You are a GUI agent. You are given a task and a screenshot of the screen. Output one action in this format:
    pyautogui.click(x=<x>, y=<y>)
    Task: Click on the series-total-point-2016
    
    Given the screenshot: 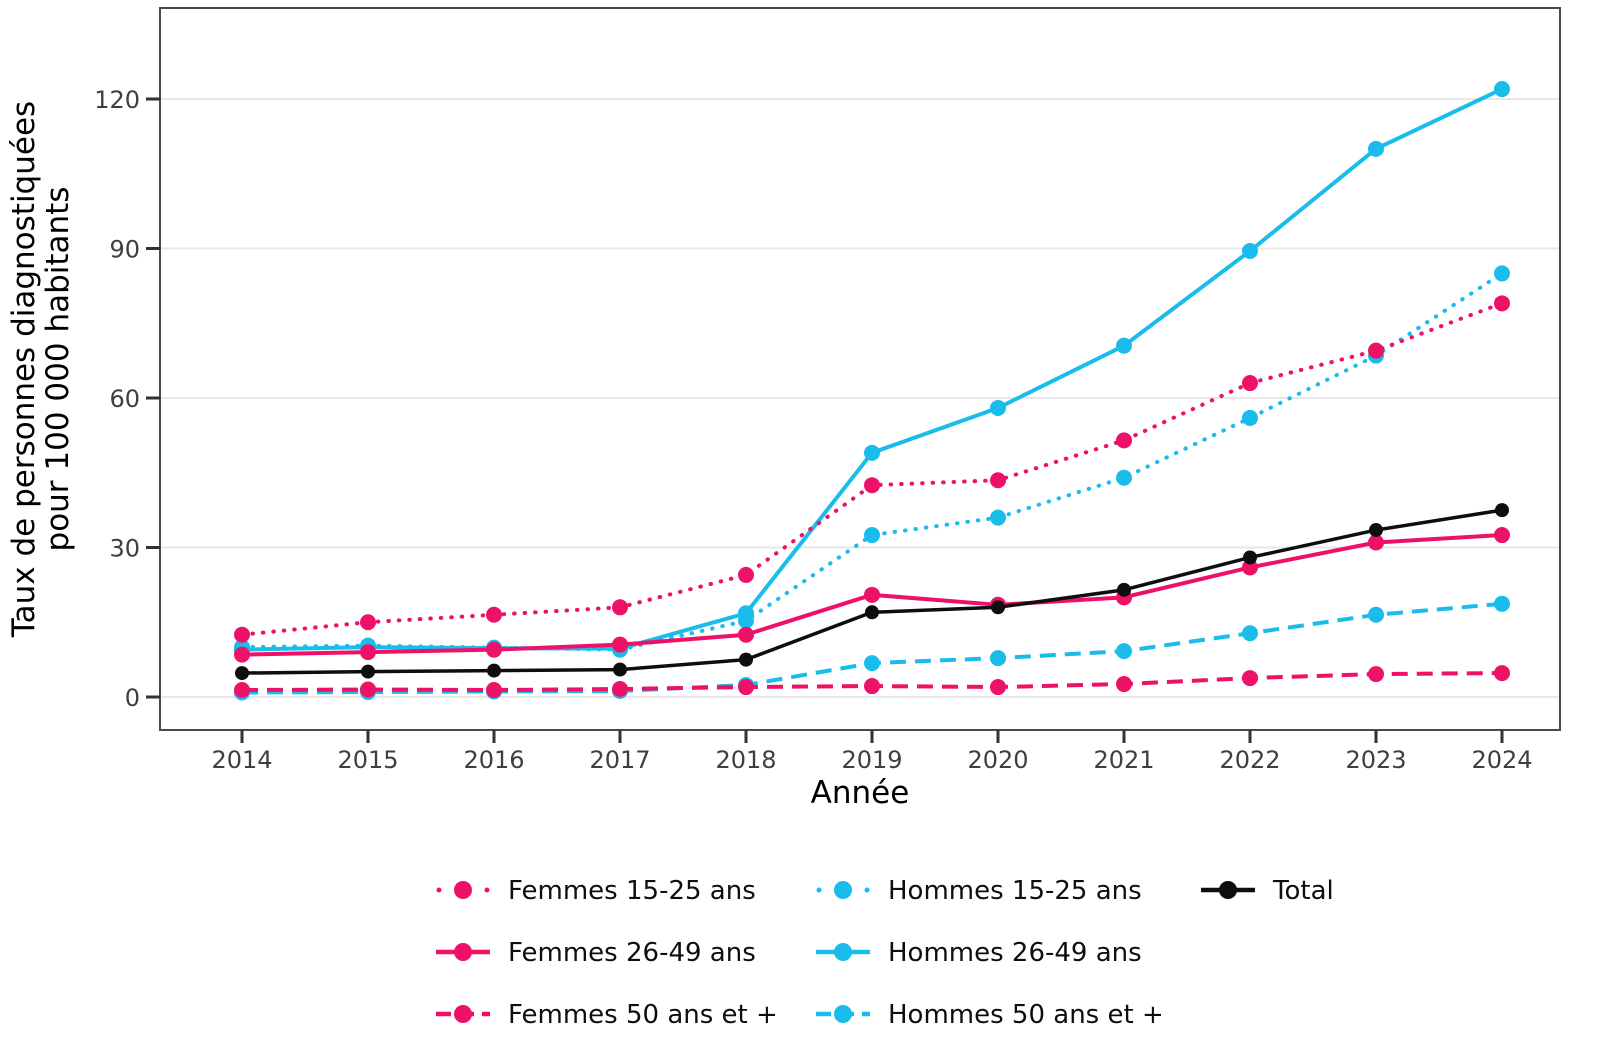 What is the action you would take?
    pyautogui.click(x=494, y=670)
    